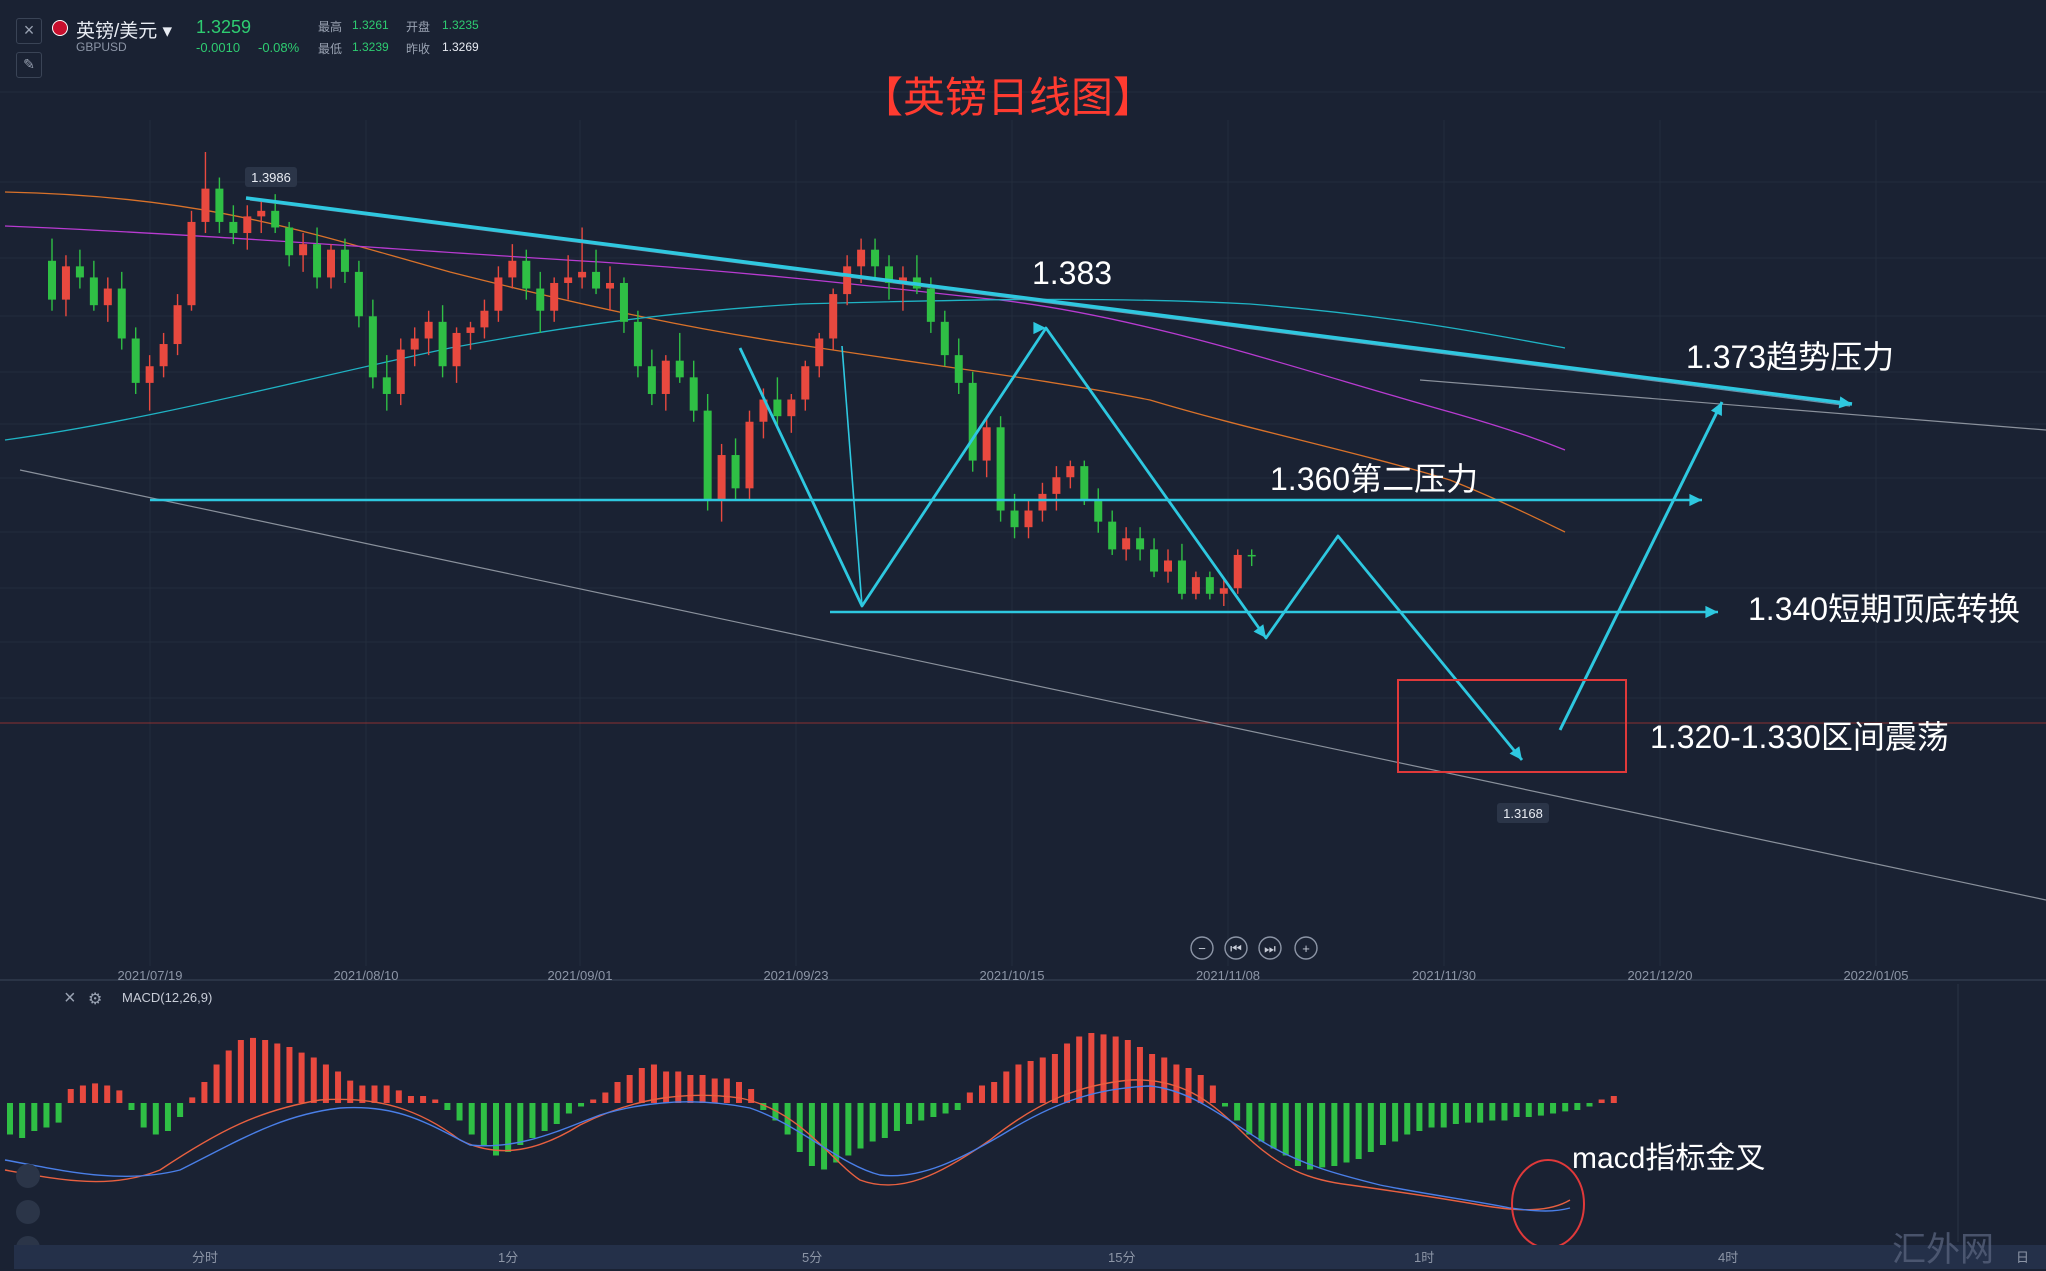  I want to click on open-value: 1.3235, so click(460, 25).